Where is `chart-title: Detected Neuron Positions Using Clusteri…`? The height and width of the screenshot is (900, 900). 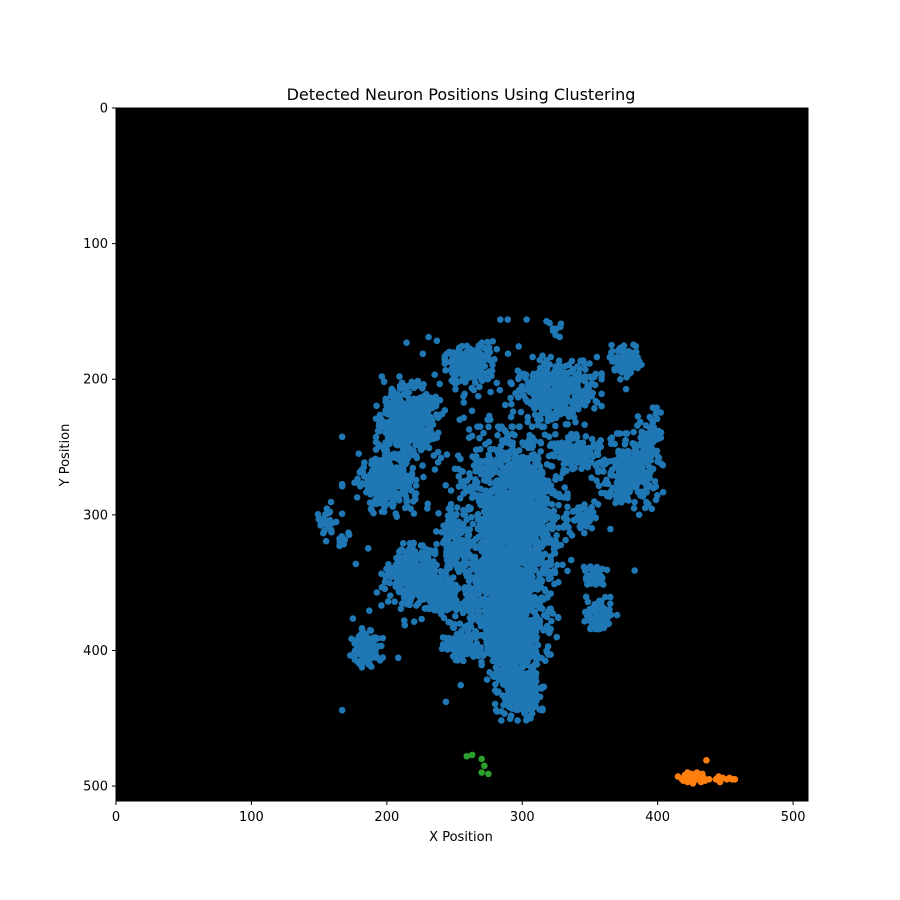 chart-title: Detected Neuron Positions Using Clusteri… is located at coordinates (461, 94).